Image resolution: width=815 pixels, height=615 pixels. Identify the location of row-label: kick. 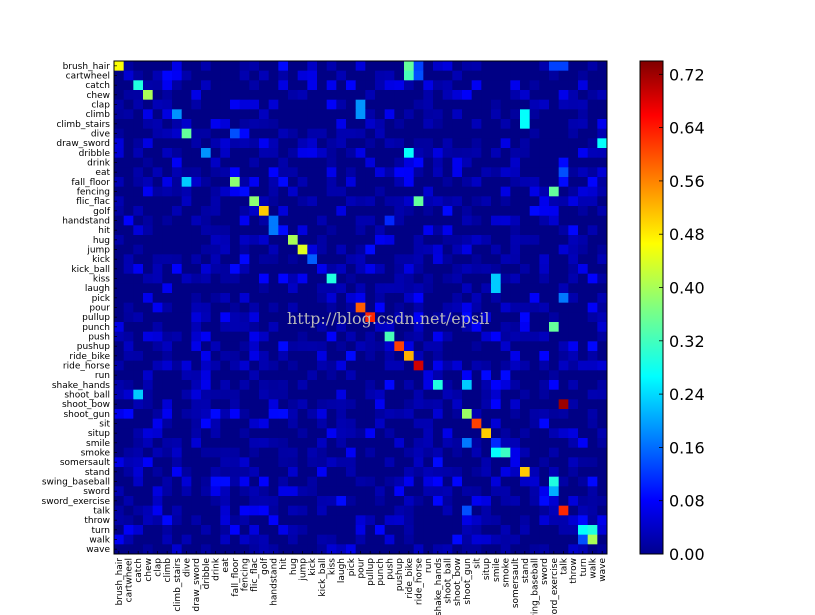
(101, 260).